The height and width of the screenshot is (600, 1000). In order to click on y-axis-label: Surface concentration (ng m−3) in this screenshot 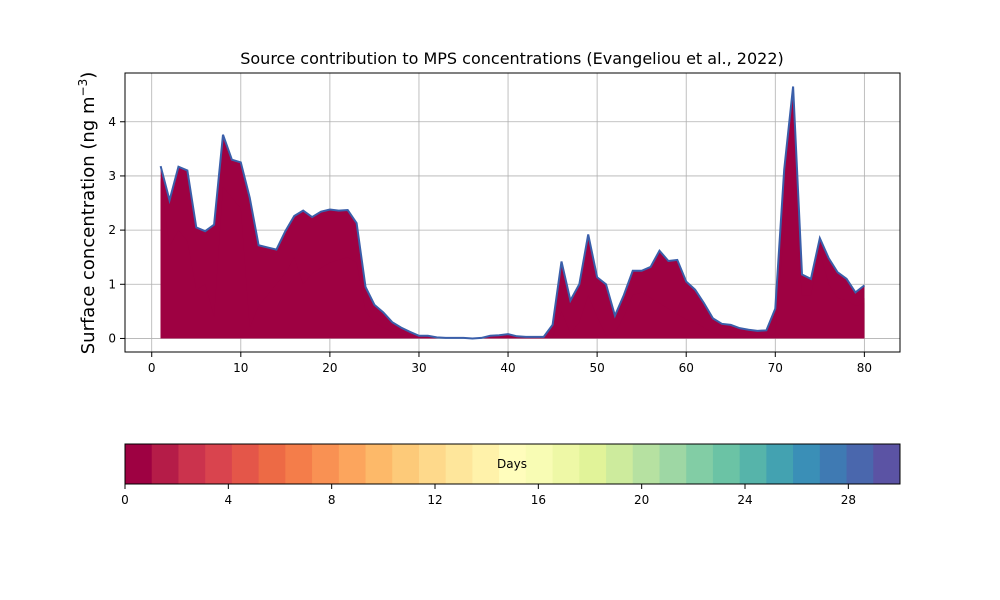, I will do `click(87, 213)`.